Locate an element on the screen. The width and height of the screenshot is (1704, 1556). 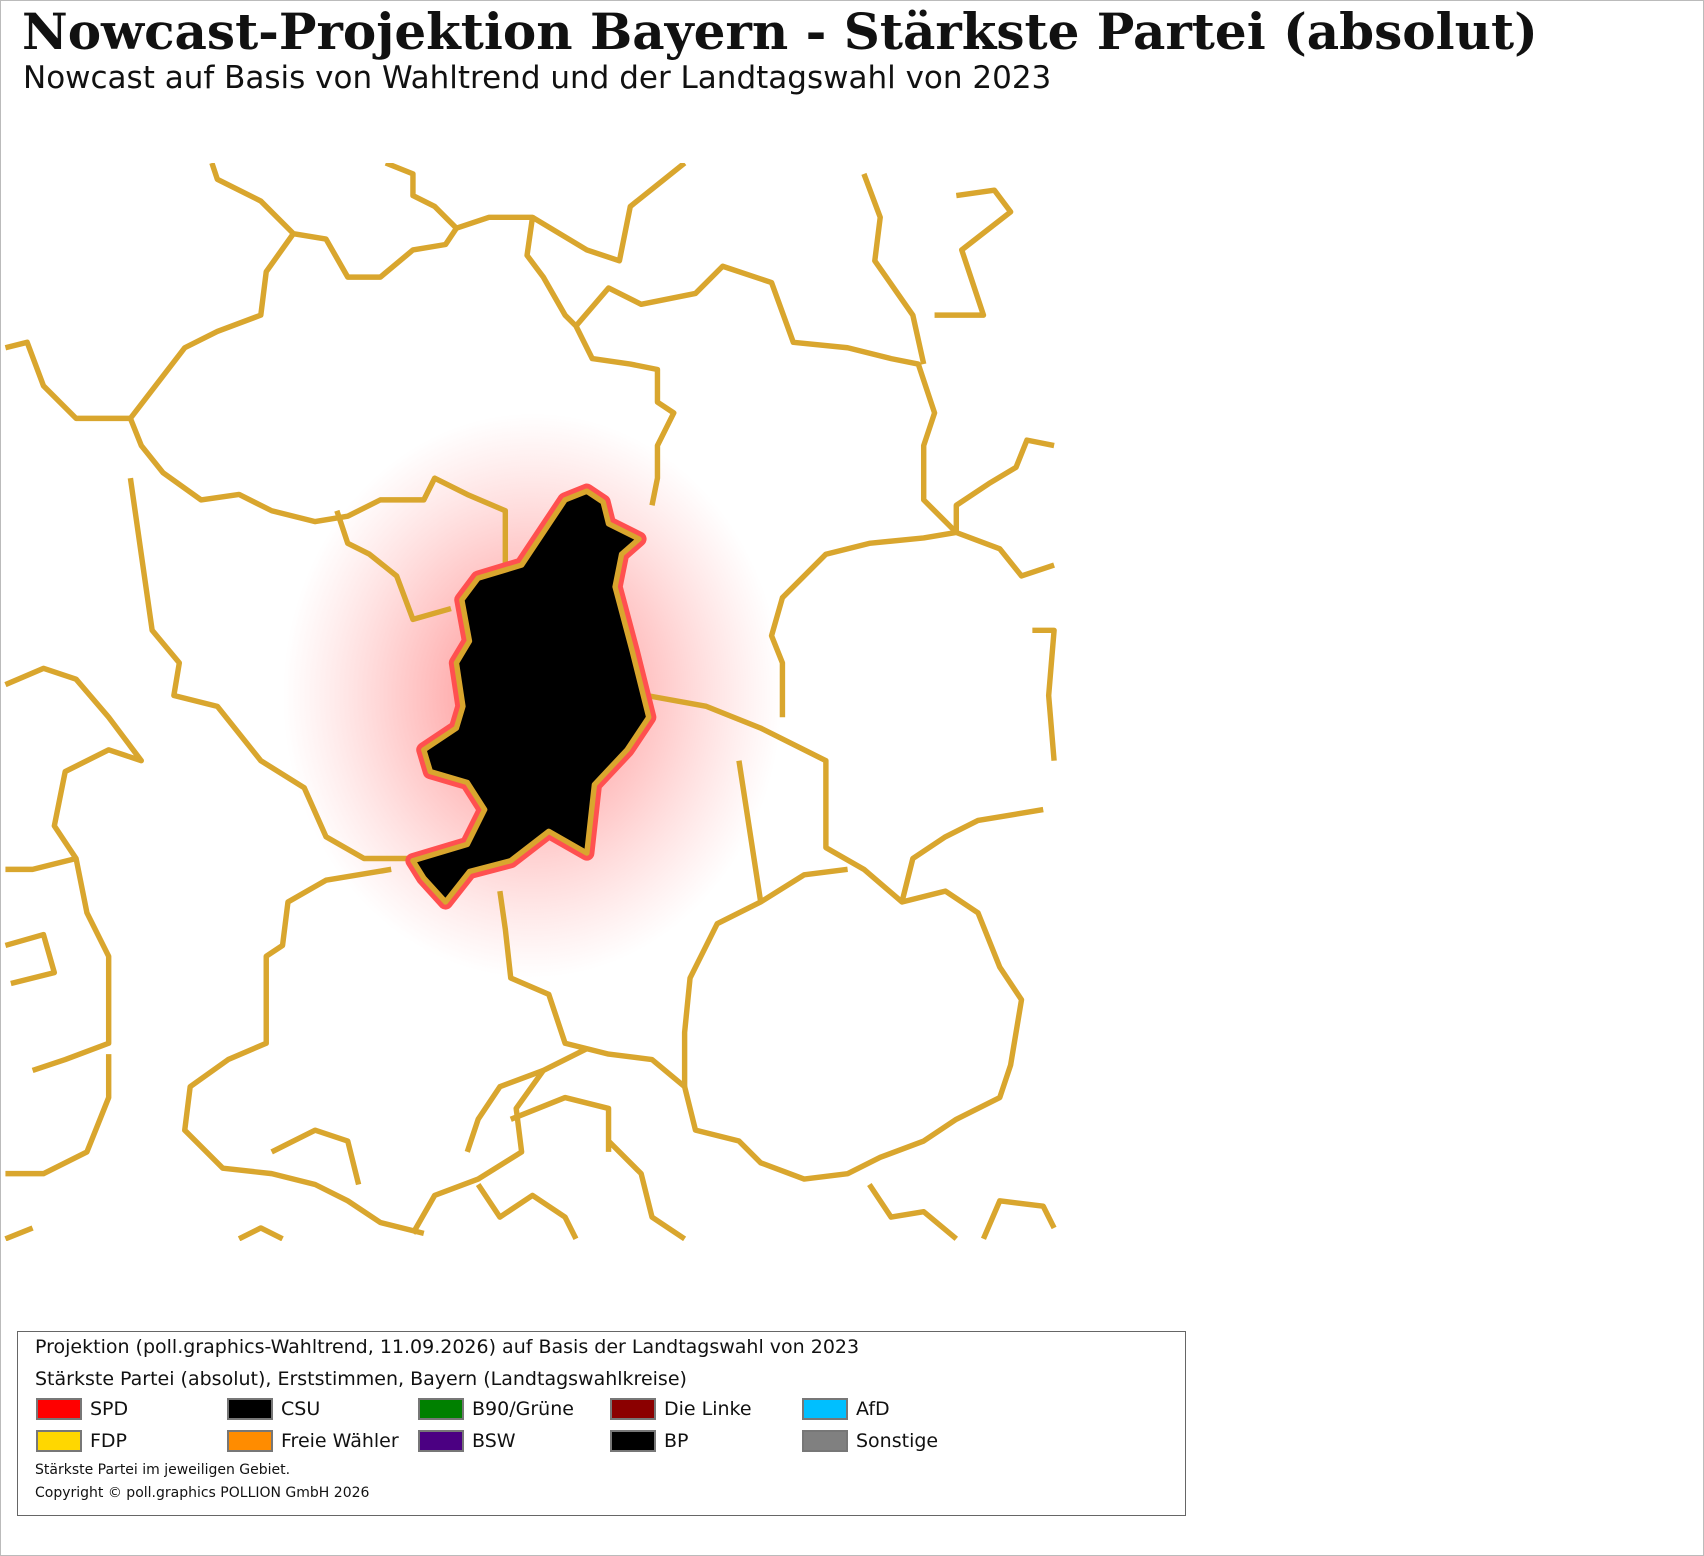
legend-item: BP is located at coordinates (649, 1441).